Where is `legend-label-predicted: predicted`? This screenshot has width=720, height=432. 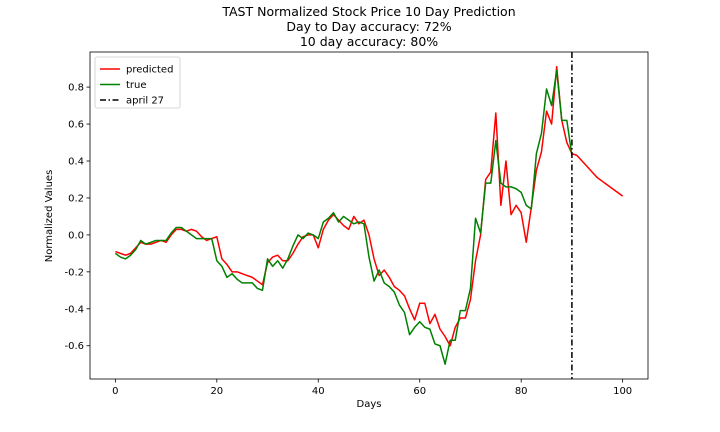
legend-label-predicted: predicted is located at coordinates (149, 70).